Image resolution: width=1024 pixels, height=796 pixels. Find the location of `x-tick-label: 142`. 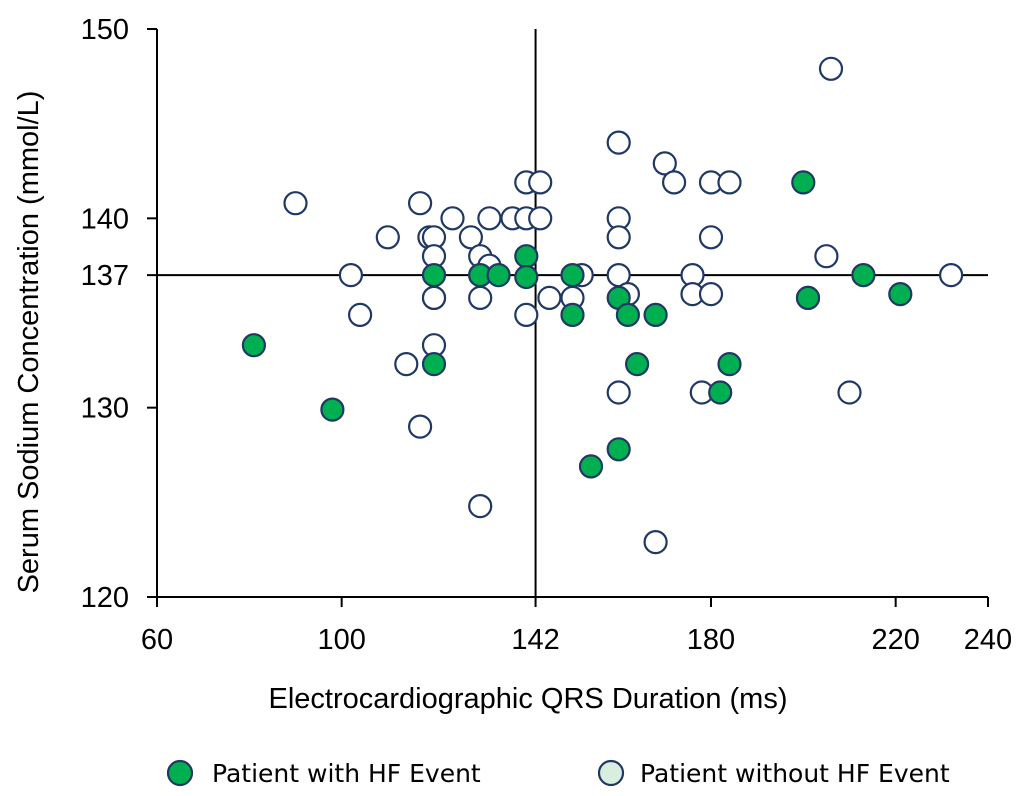

x-tick-label: 142 is located at coordinates (535, 640).